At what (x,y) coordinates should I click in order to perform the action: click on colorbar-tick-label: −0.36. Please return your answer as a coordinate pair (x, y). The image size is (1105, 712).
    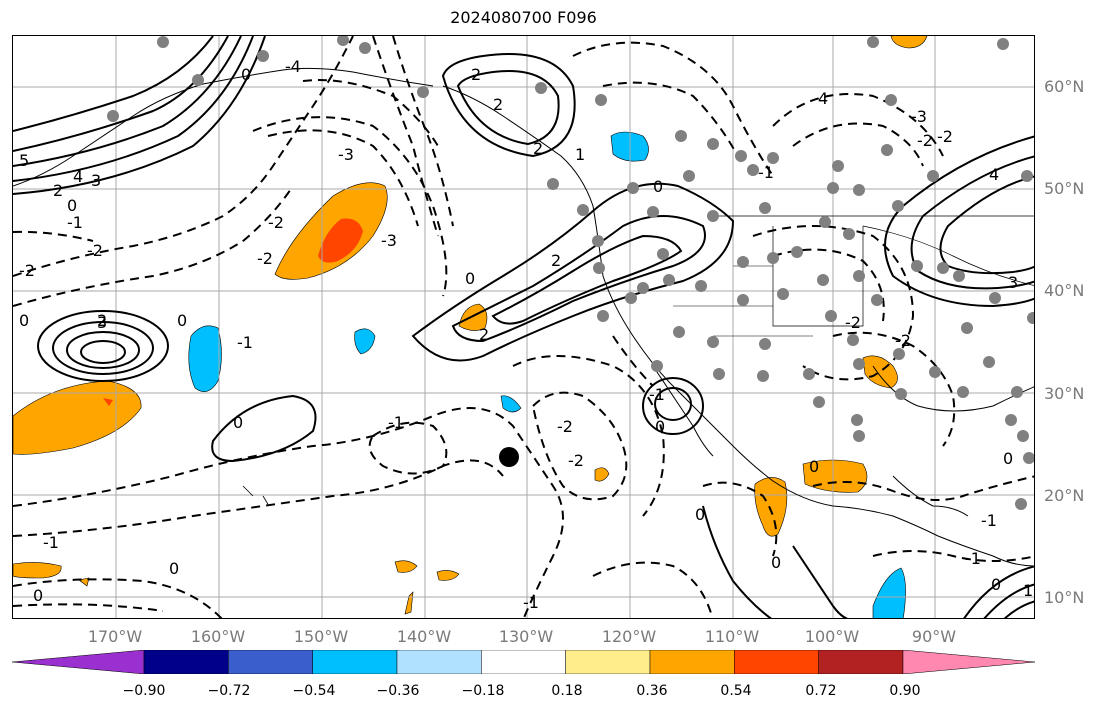
    Looking at the image, I should click on (398, 691).